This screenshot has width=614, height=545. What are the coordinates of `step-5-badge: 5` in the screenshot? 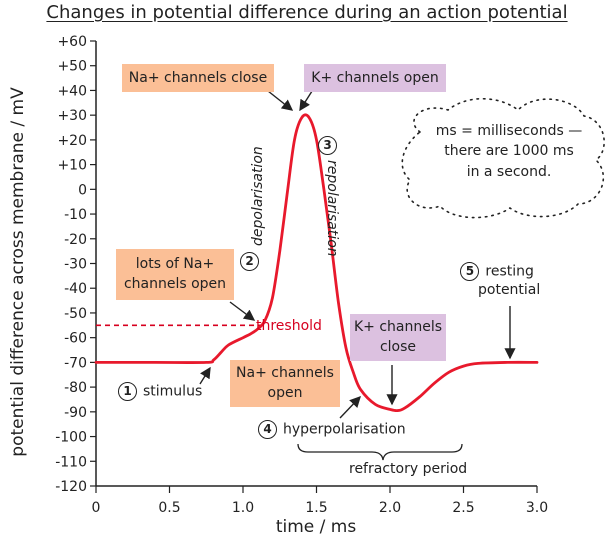 It's located at (470, 271).